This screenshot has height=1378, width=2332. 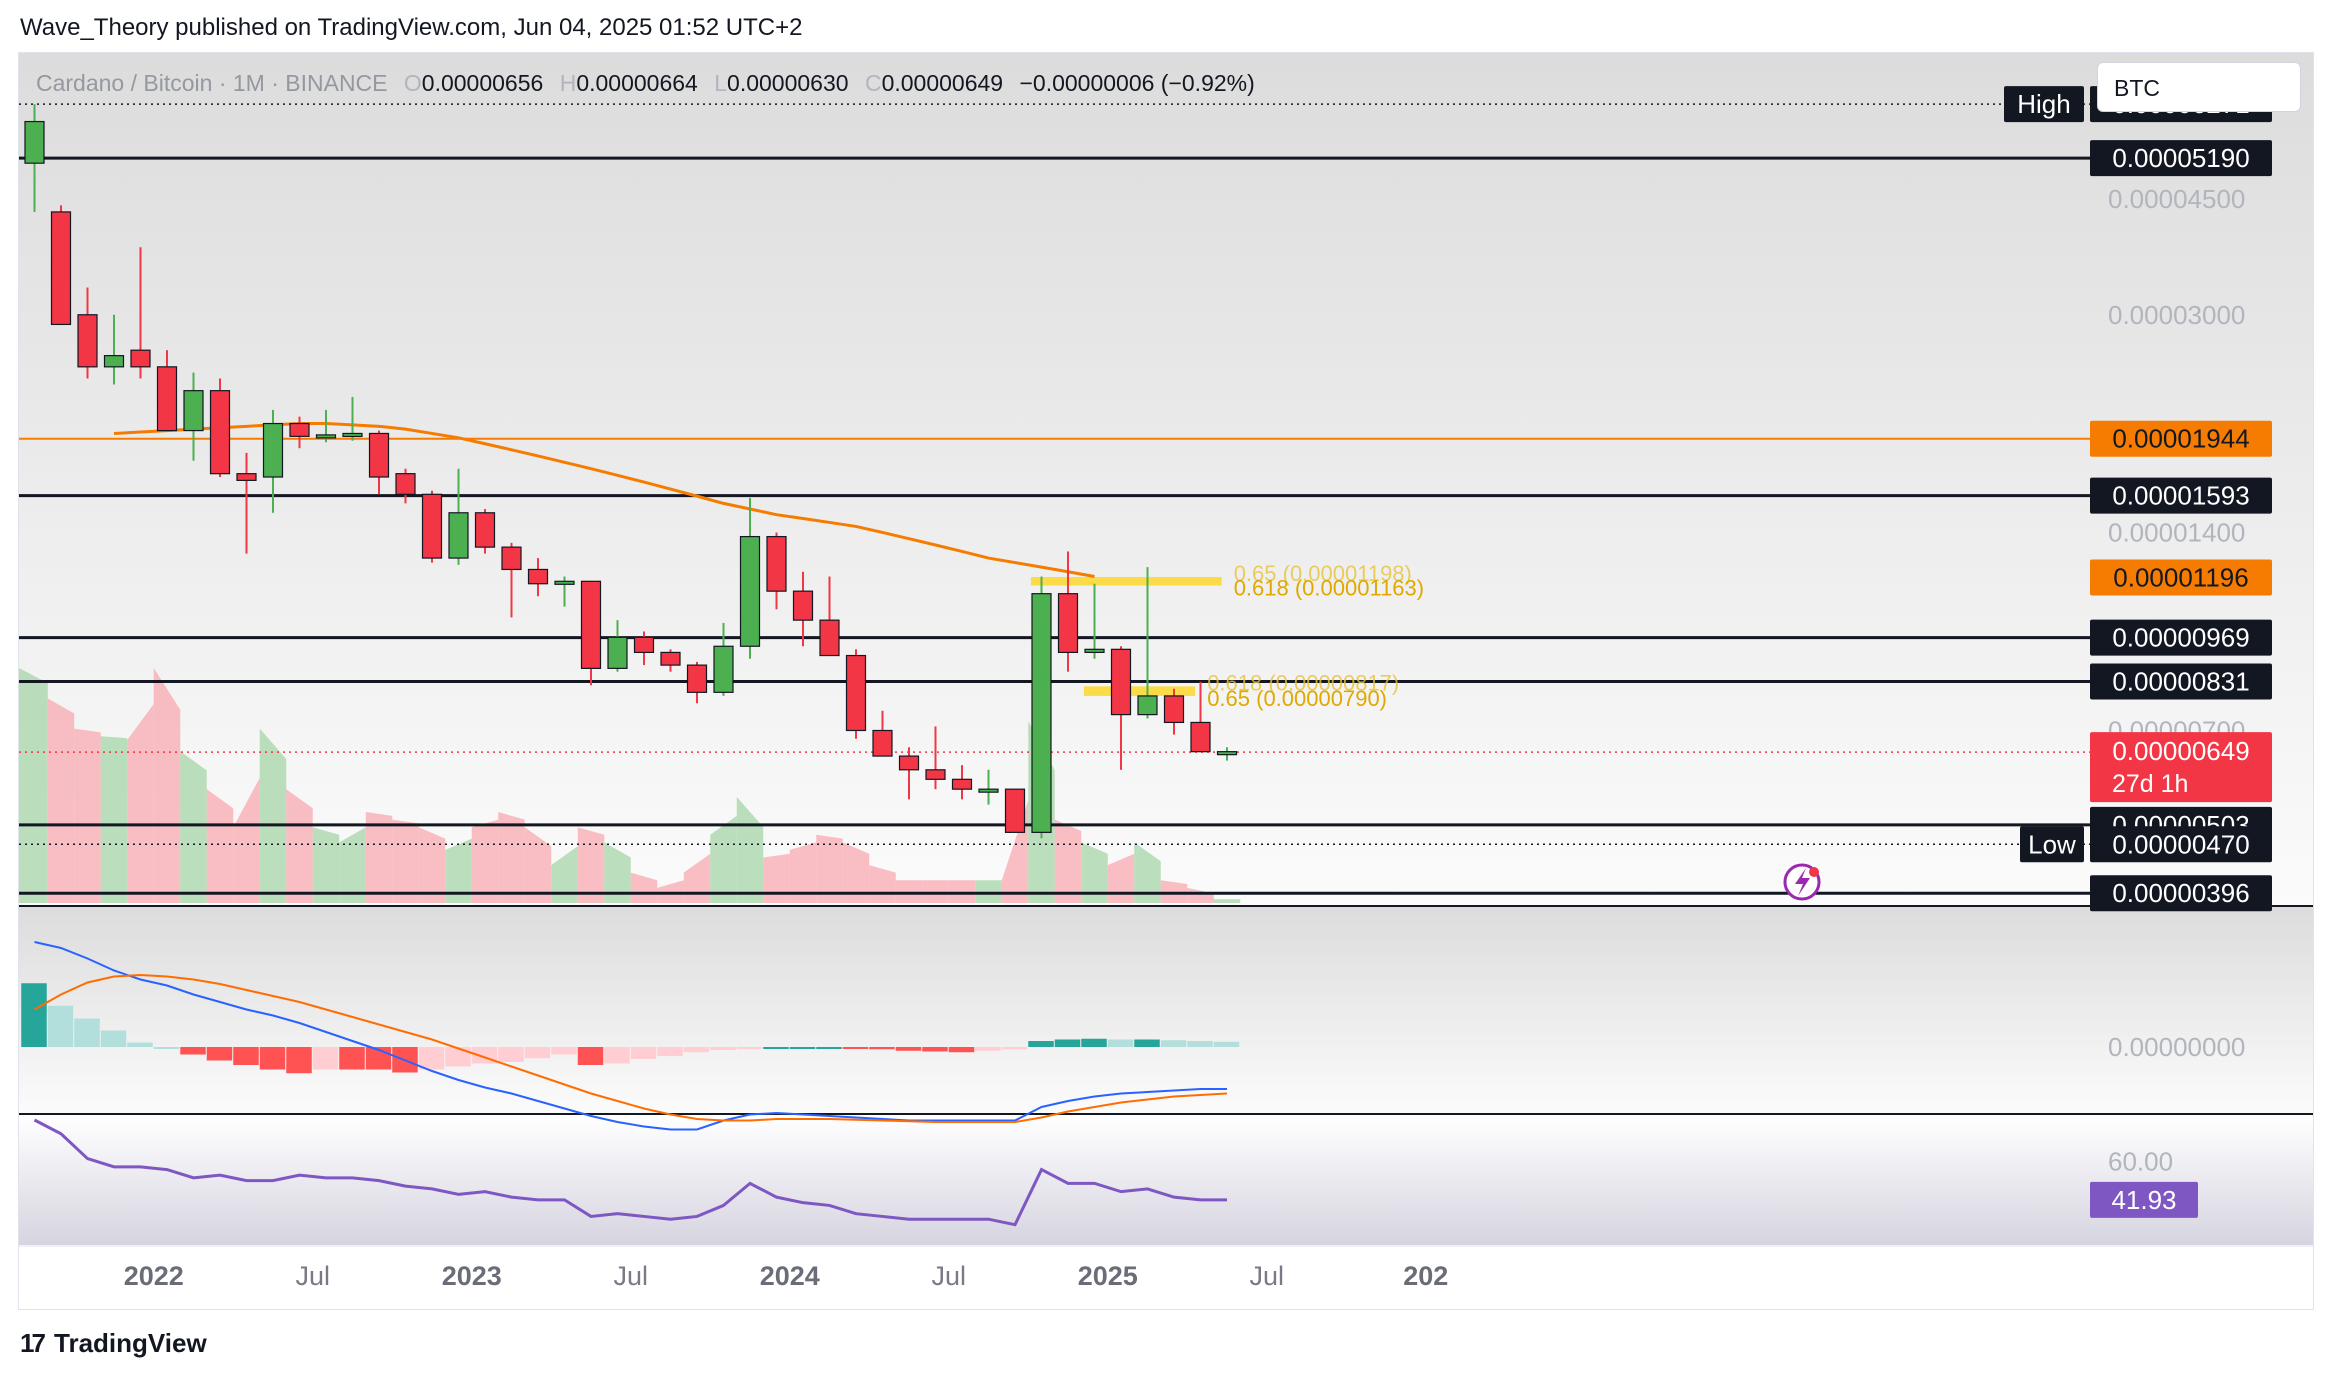 I want to click on volume-area, so click(x=630, y=785).